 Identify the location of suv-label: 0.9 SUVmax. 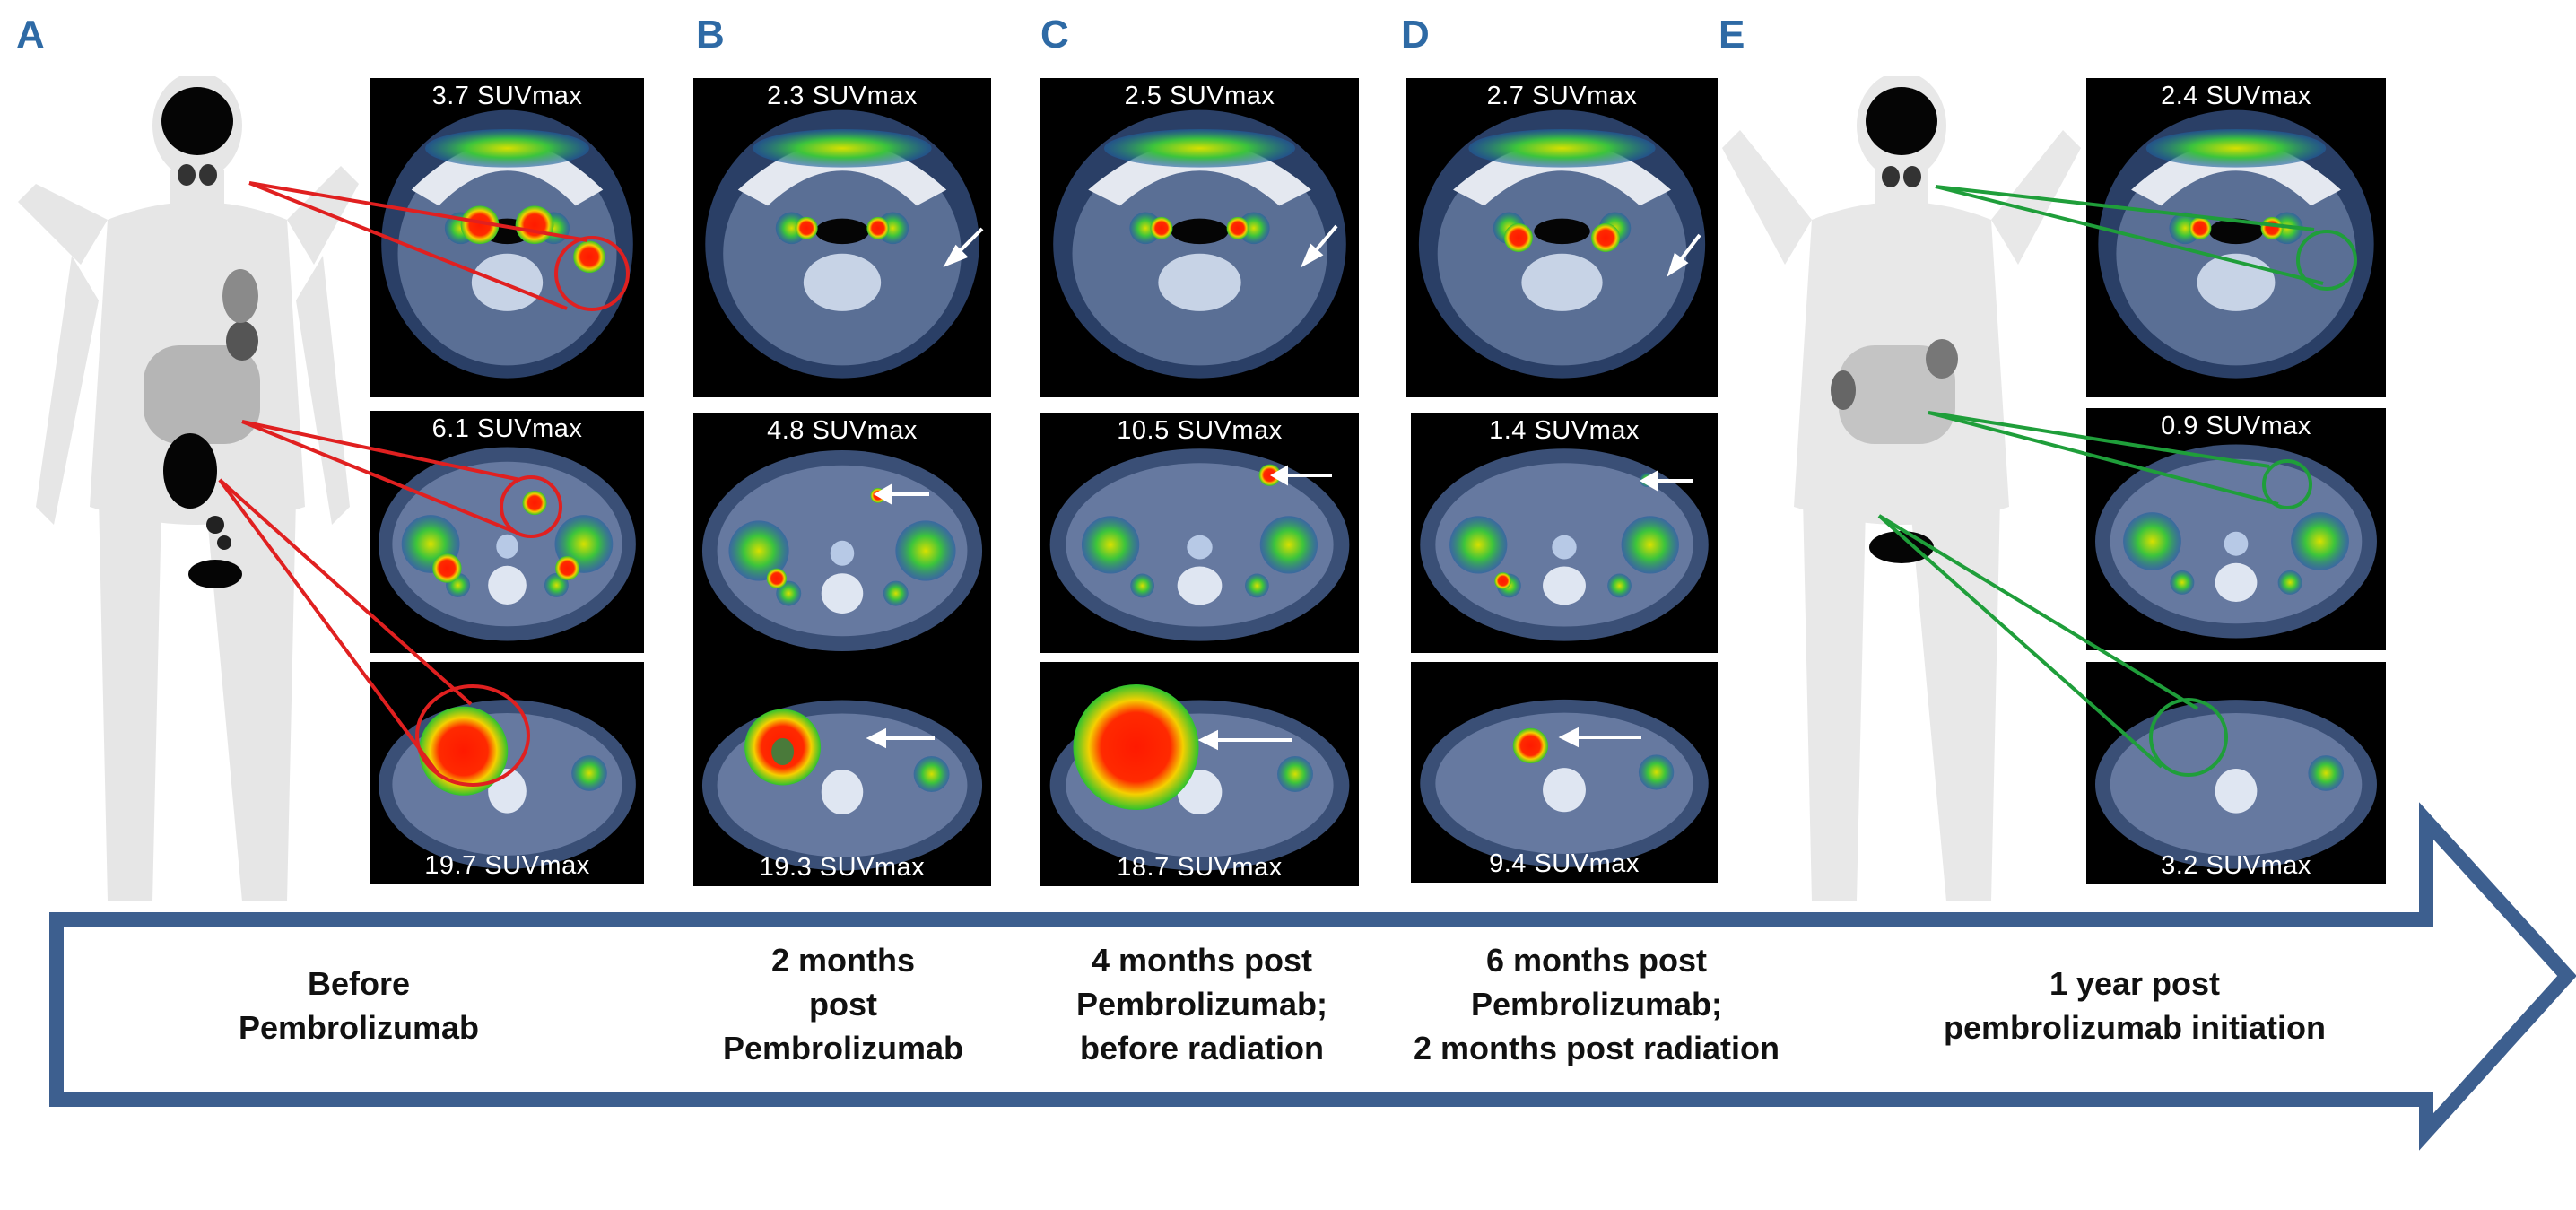
(2236, 426).